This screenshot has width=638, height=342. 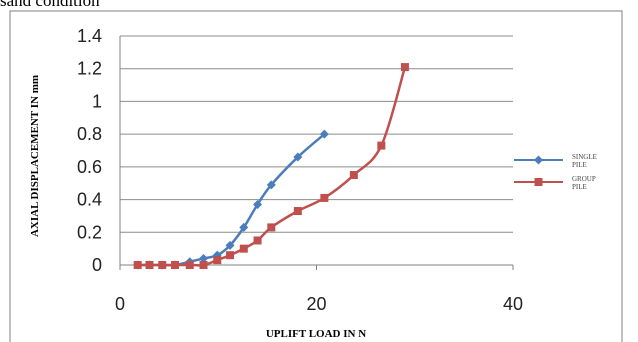 I want to click on legend-label: GROUP, so click(x=584, y=179).